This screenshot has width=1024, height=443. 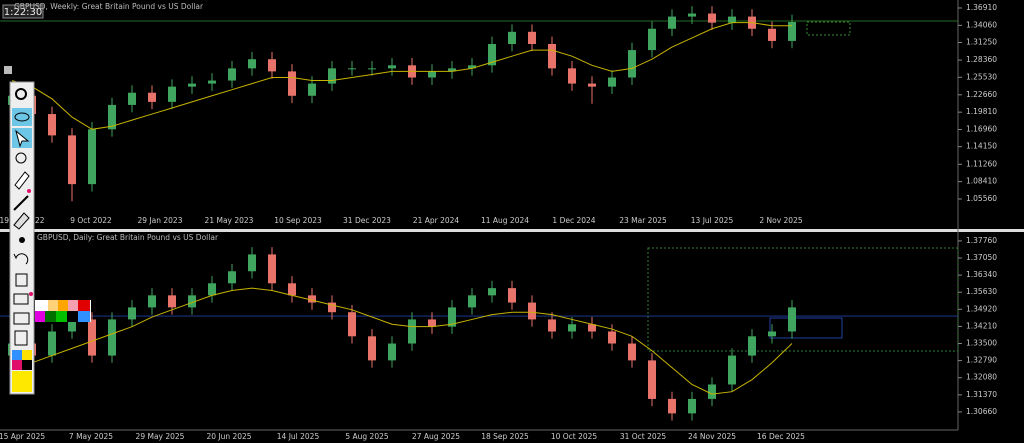 What do you see at coordinates (22, 138) in the screenshot?
I see `cursor-icon` at bounding box center [22, 138].